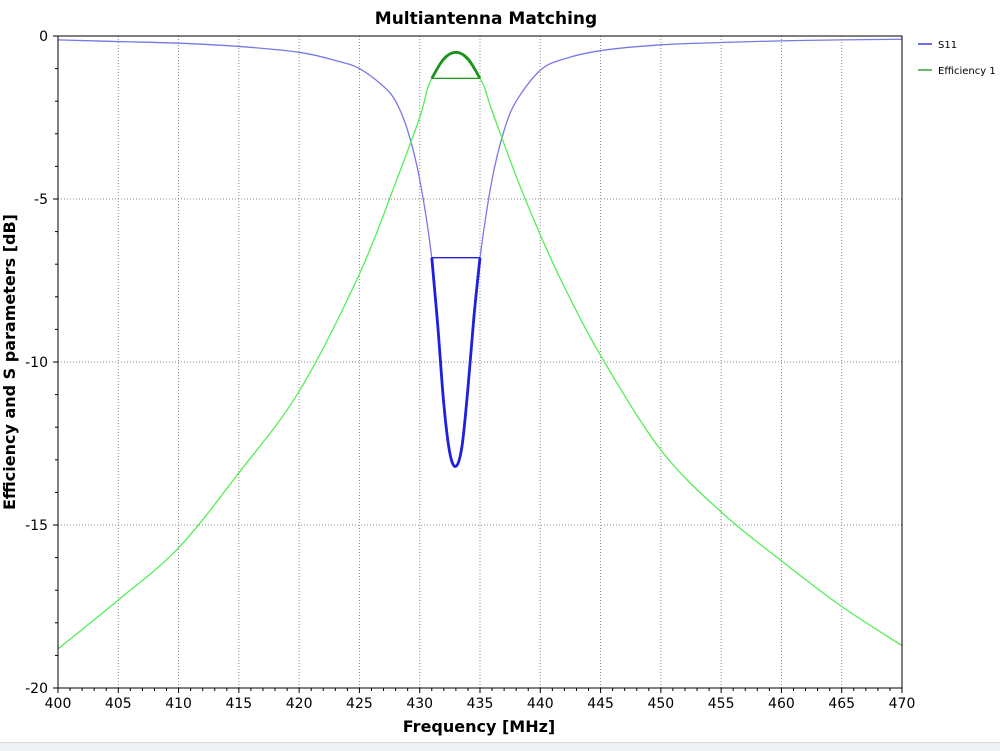  What do you see at coordinates (947, 45) in the screenshot?
I see `legend-label-s11: S11` at bounding box center [947, 45].